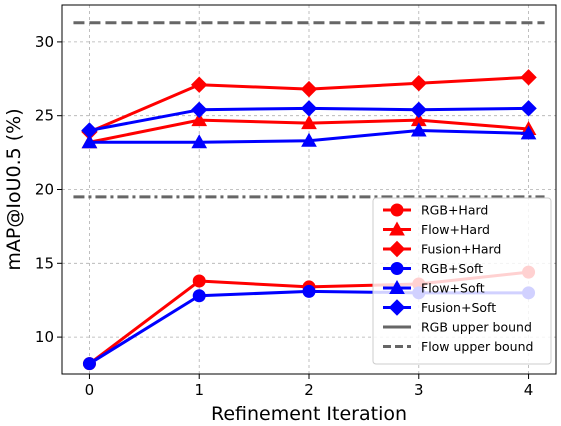  What do you see at coordinates (476, 327) in the screenshot?
I see `legend-label: RGB upper bound` at bounding box center [476, 327].